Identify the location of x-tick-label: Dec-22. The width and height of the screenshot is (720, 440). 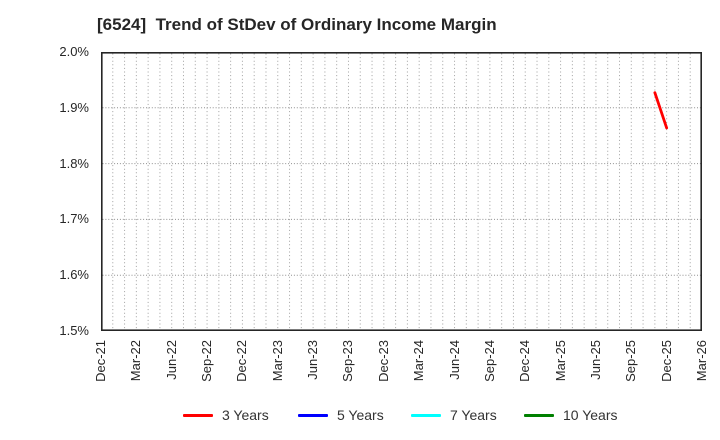
(242, 361).